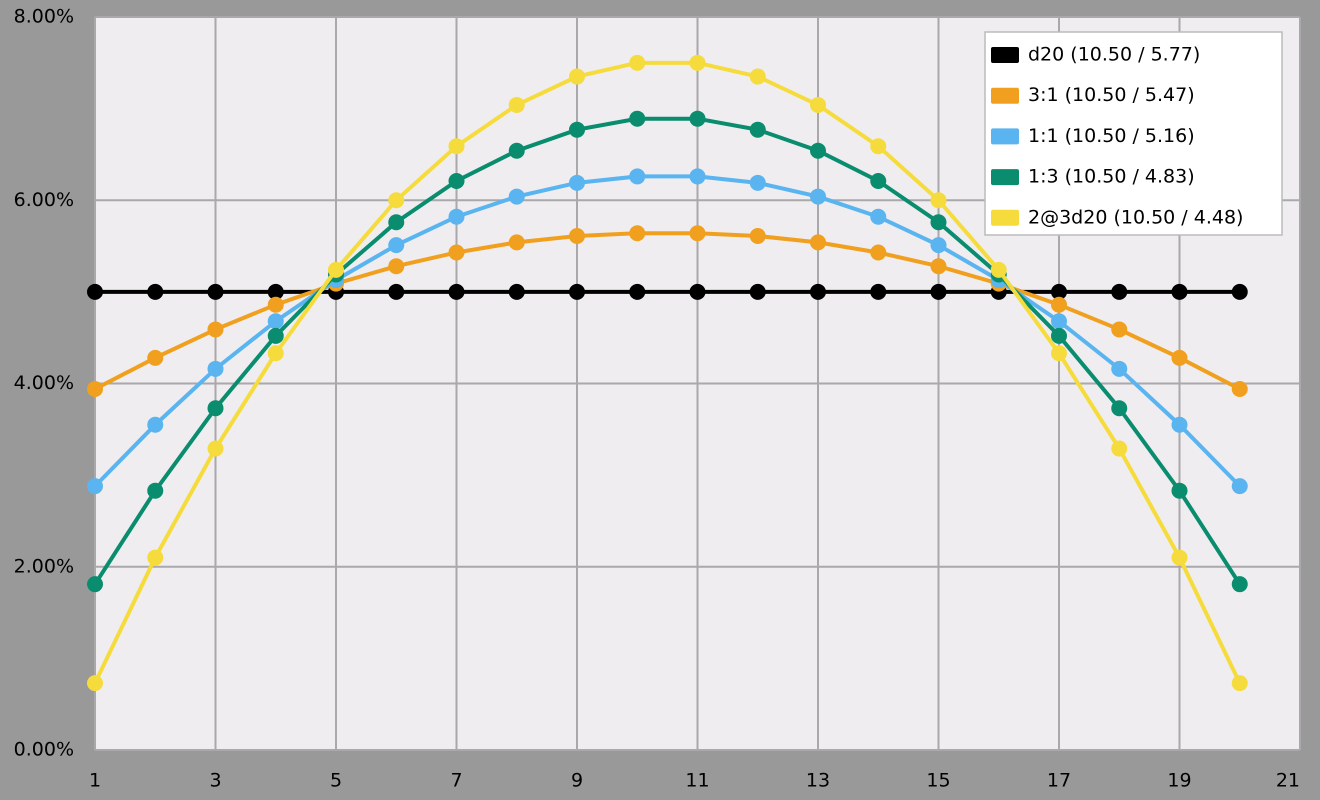 Image resolution: width=1320 pixels, height=800 pixels. What do you see at coordinates (1059, 781) in the screenshot?
I see `x-tick-label: 17` at bounding box center [1059, 781].